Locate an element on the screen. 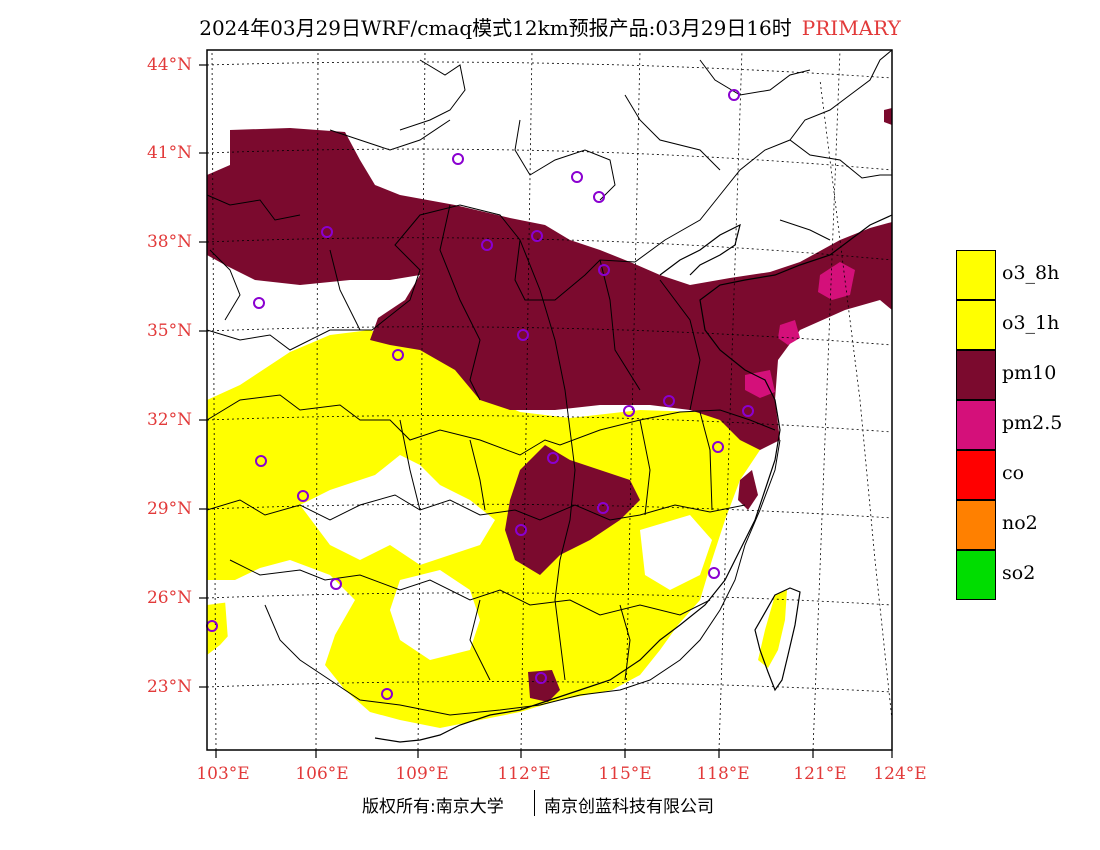 This screenshot has height=850, width=1100. no-primary-area-yunnan is located at coordinates (267, 627).